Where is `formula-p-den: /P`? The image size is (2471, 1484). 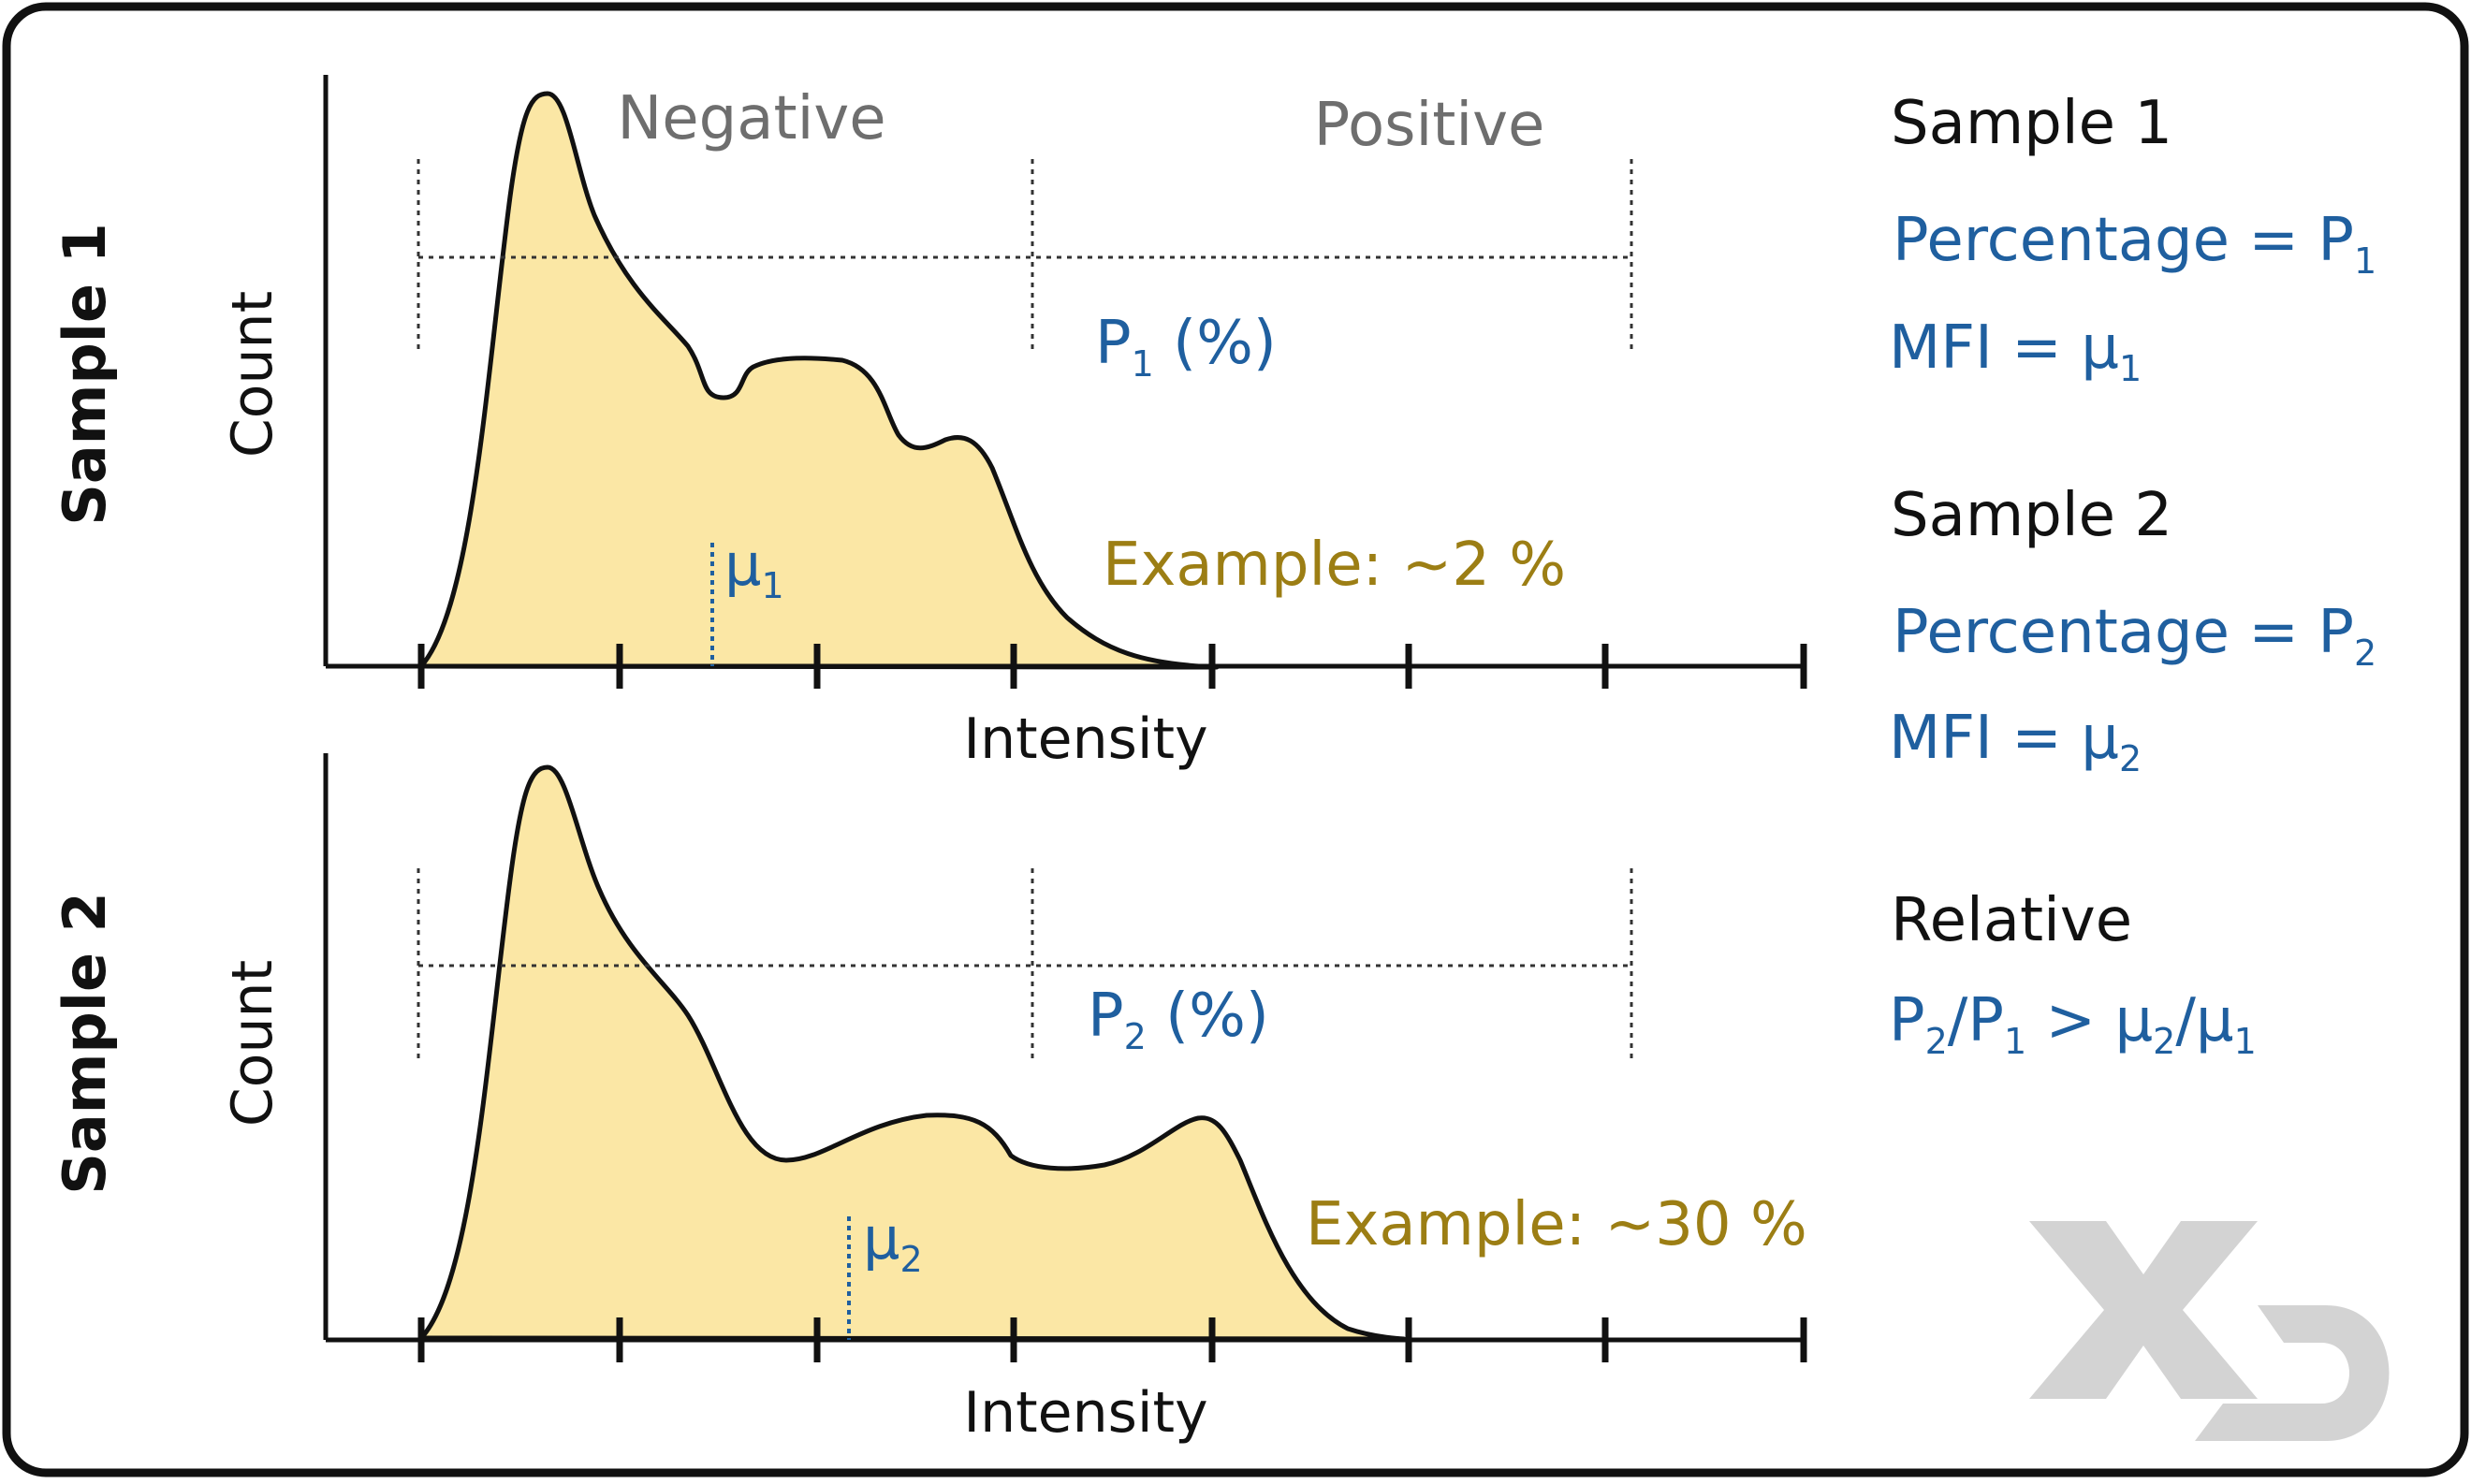 formula-p-den: /P is located at coordinates (1976, 1020).